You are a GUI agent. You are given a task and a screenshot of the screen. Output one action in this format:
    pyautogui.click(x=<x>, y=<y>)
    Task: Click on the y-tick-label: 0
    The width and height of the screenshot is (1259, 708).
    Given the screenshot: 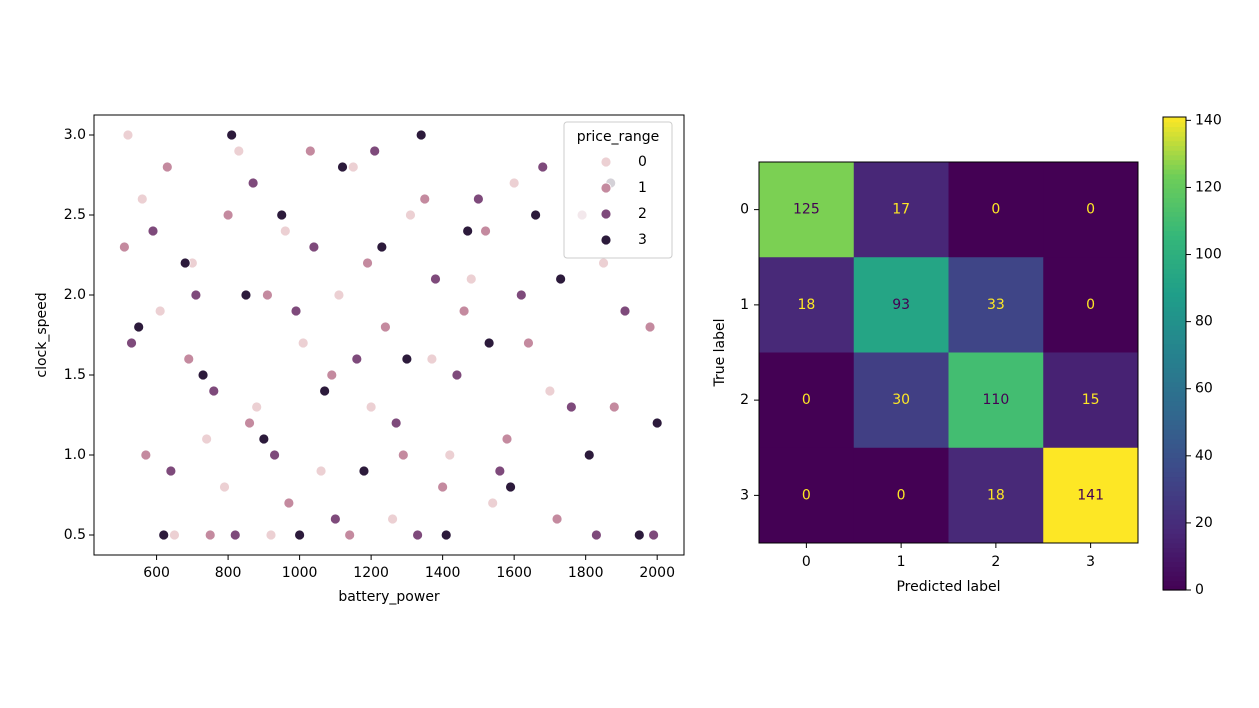 What is the action you would take?
    pyautogui.click(x=744, y=210)
    